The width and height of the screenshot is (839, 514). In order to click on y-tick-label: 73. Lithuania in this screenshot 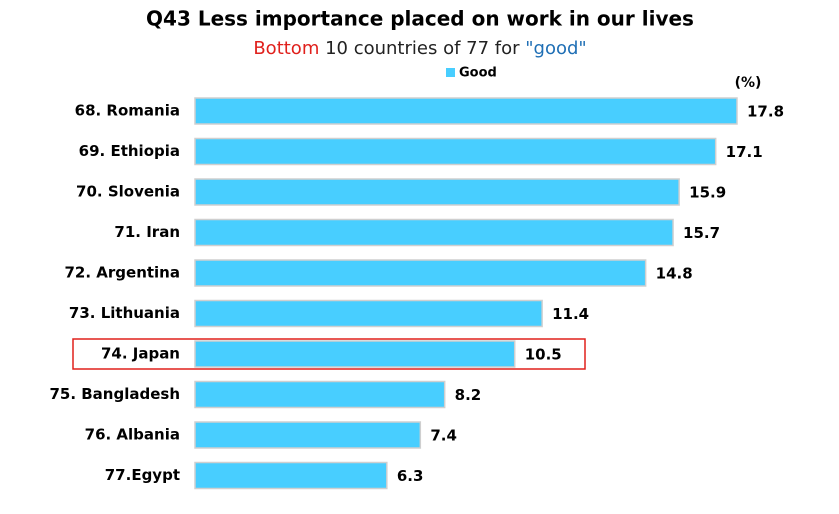, I will do `click(124, 313)`.